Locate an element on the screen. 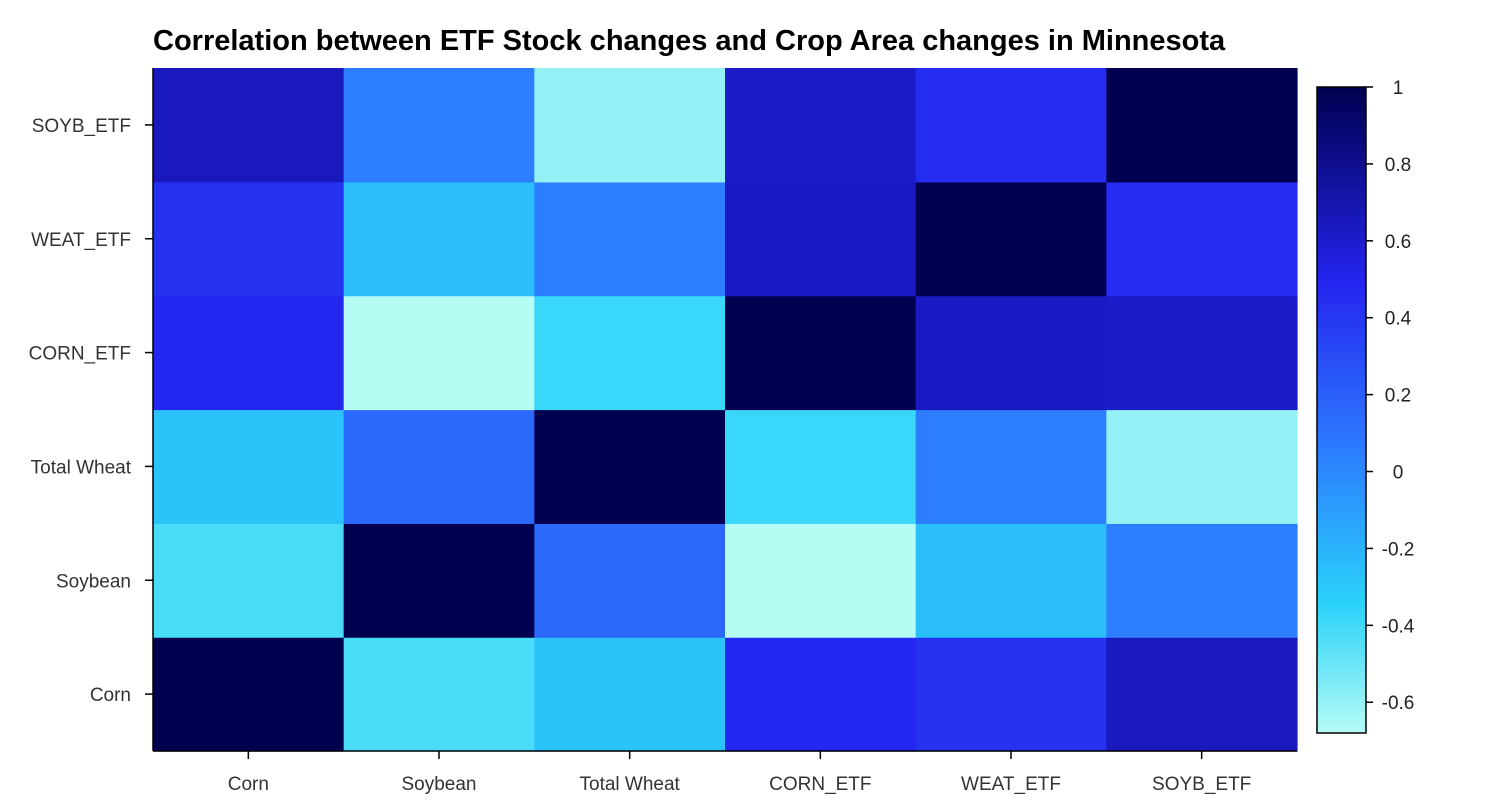 This screenshot has height=800, width=1500. y-tick-label: SOYB_ETF is located at coordinates (81, 126).